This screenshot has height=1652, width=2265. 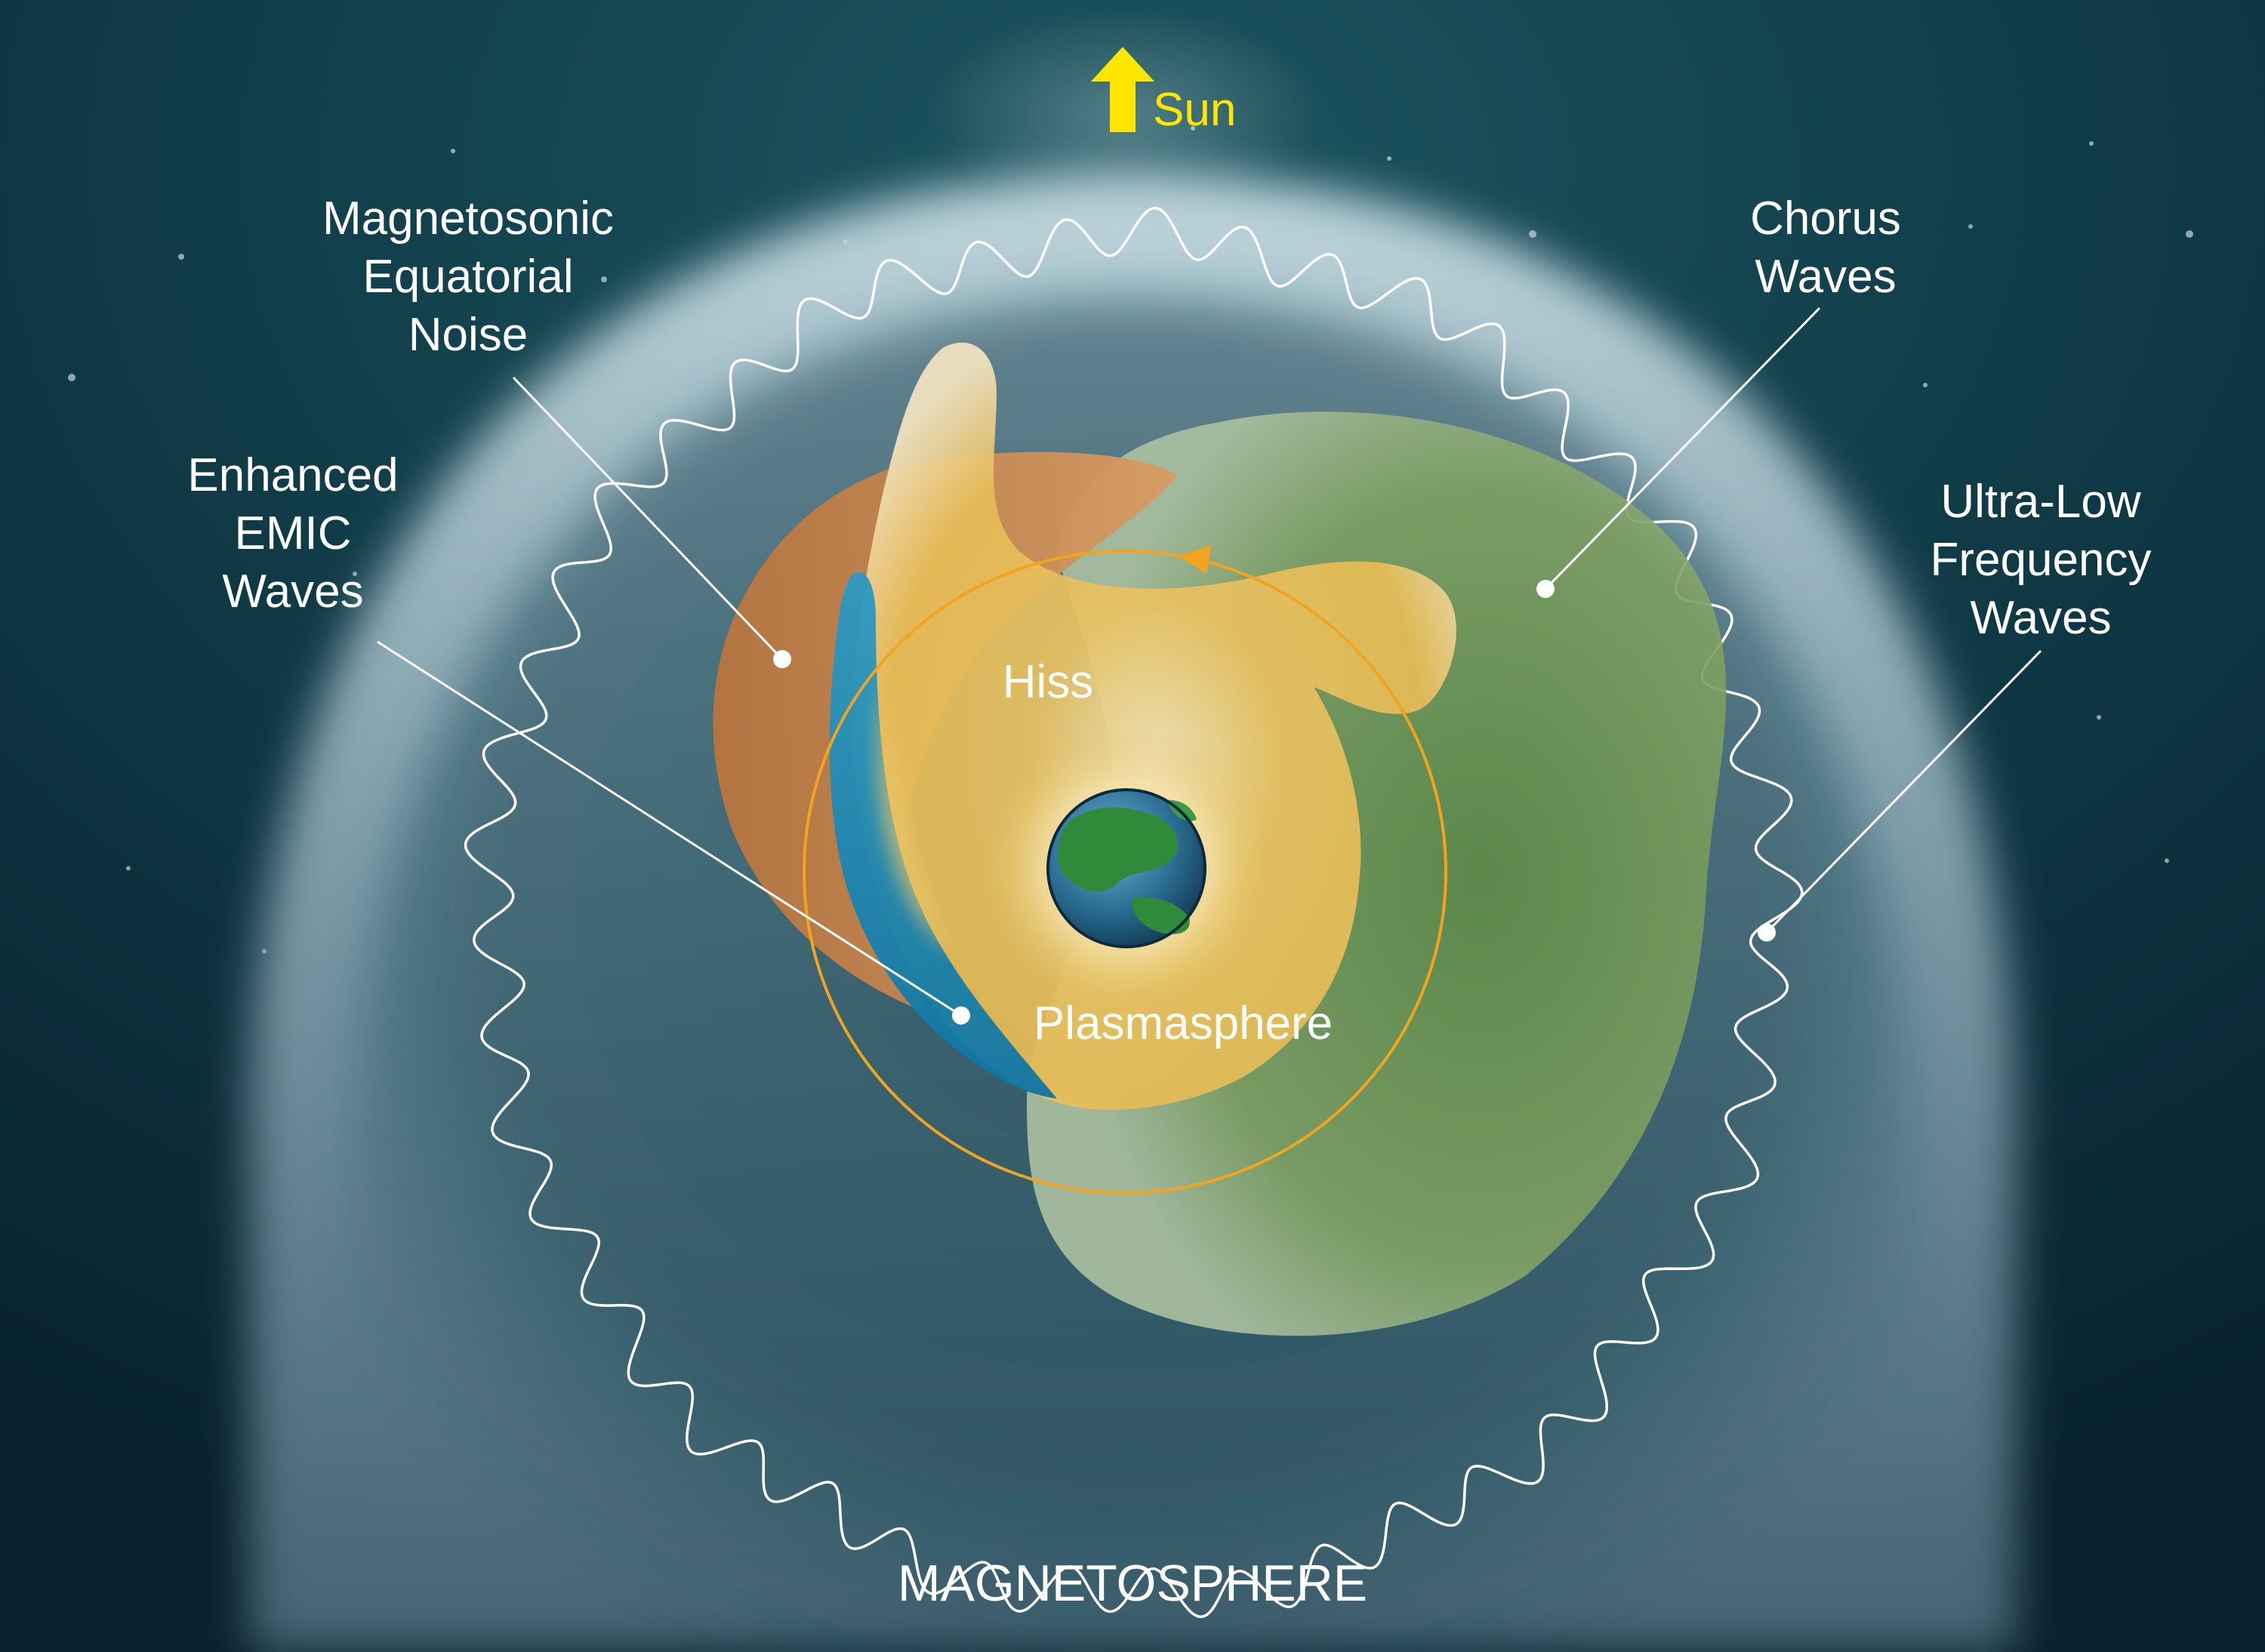 I want to click on label-ultra-low-frequency-waves: Ultra-Low Frequency Waves, so click(x=2041, y=560).